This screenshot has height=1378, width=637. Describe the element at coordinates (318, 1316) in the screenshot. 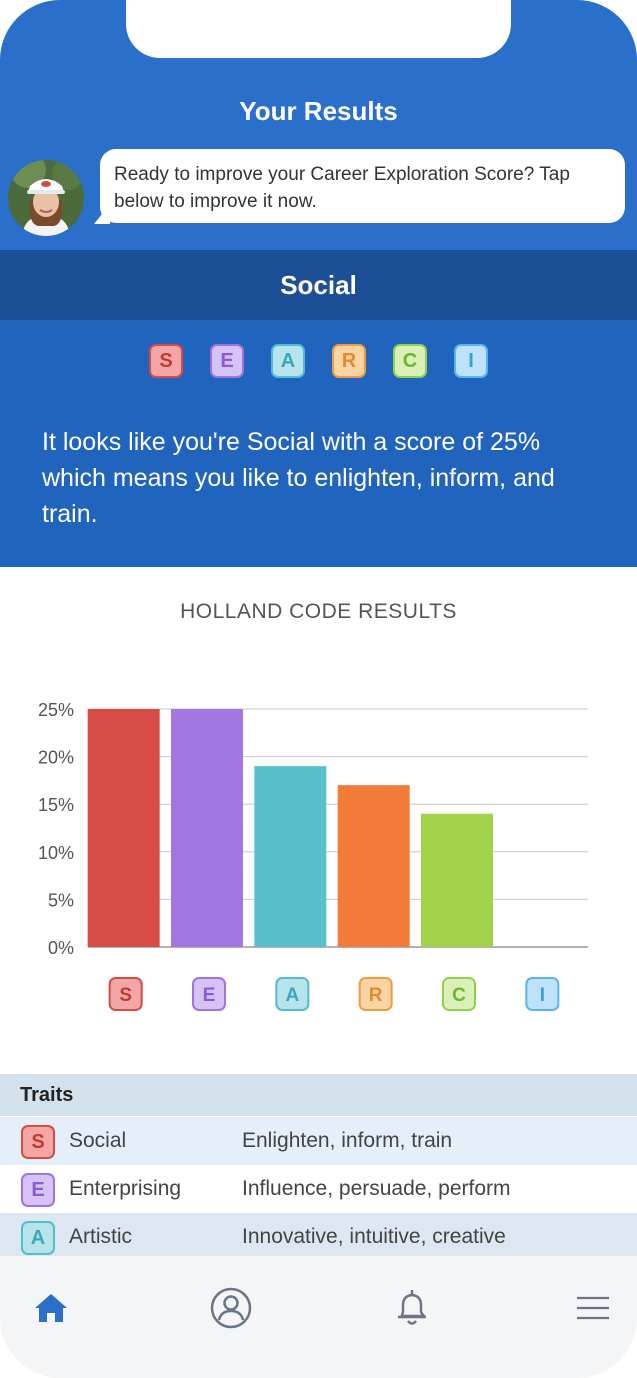

I see `bottom-nav` at that location.